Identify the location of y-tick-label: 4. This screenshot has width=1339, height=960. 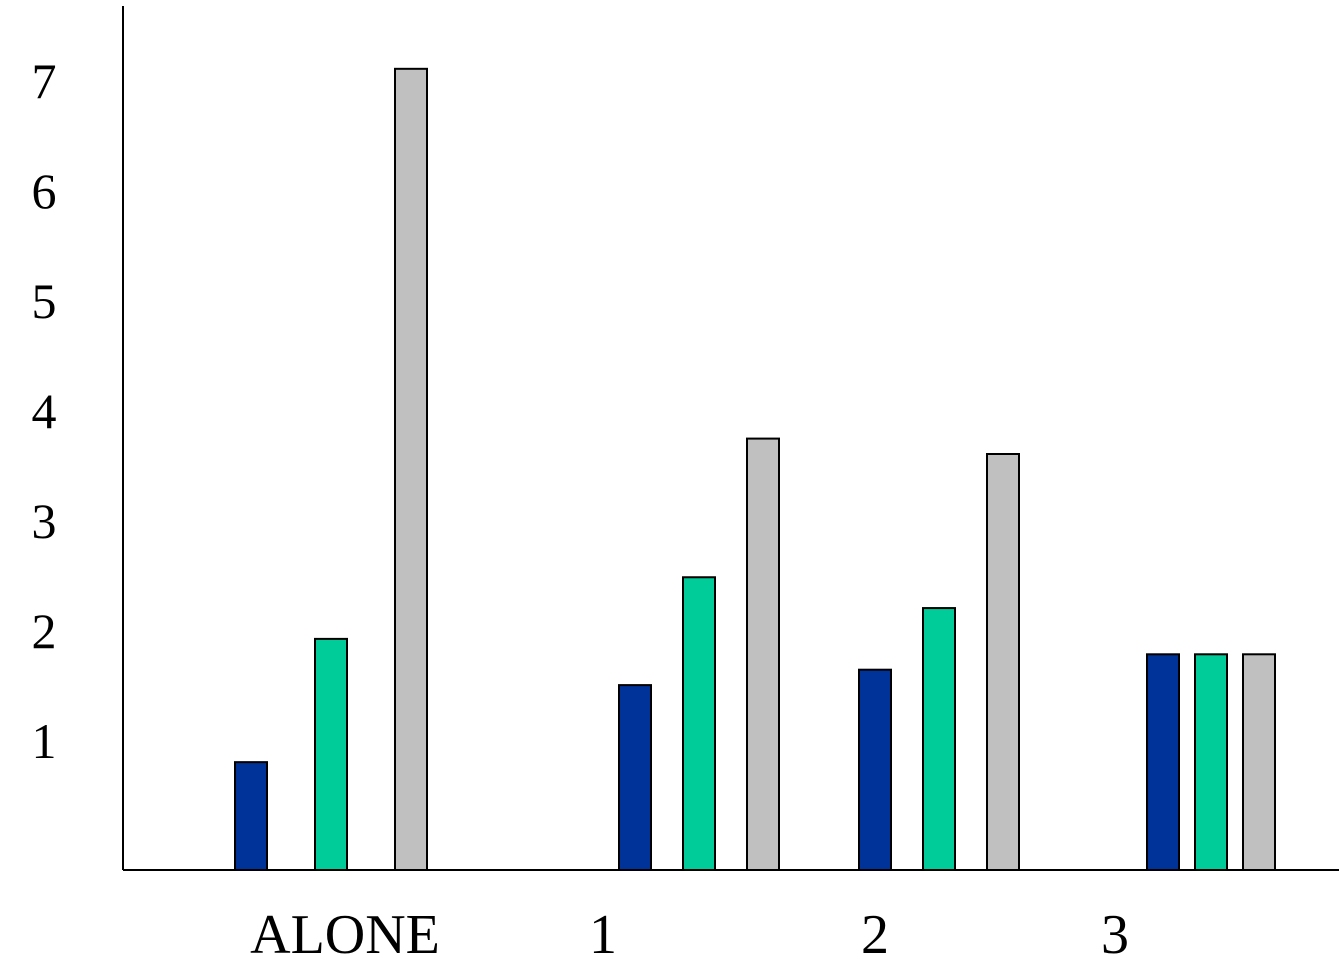
(44, 411).